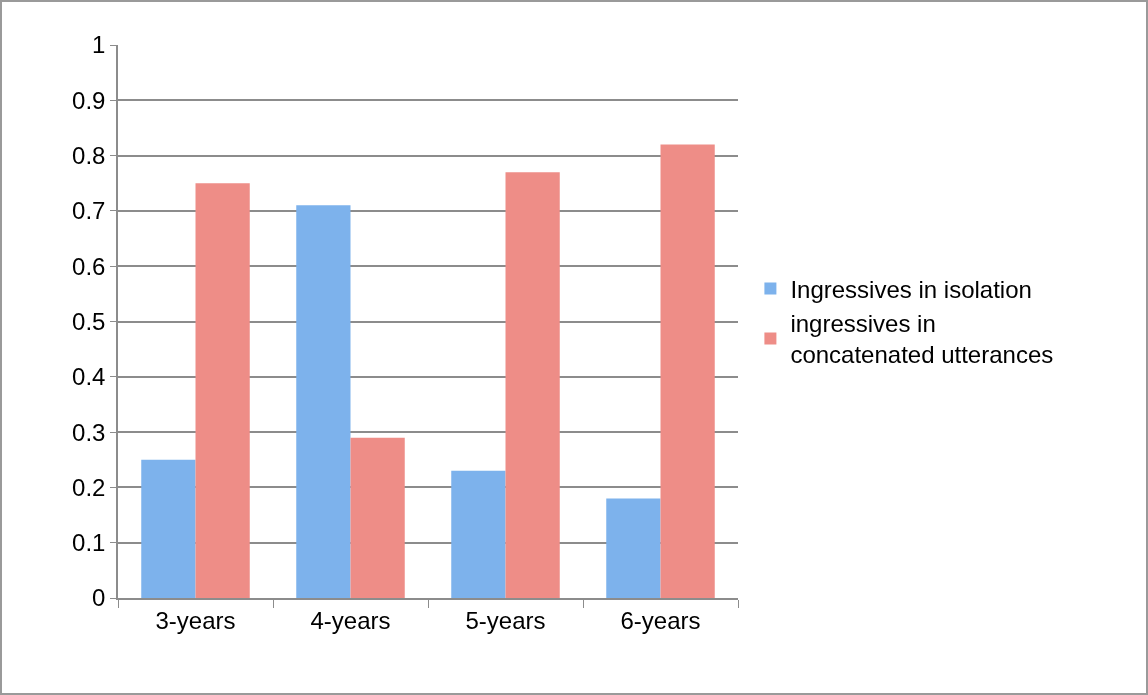 The width and height of the screenshot is (1148, 695). I want to click on y-tick-label: 0.9, so click(89, 100).